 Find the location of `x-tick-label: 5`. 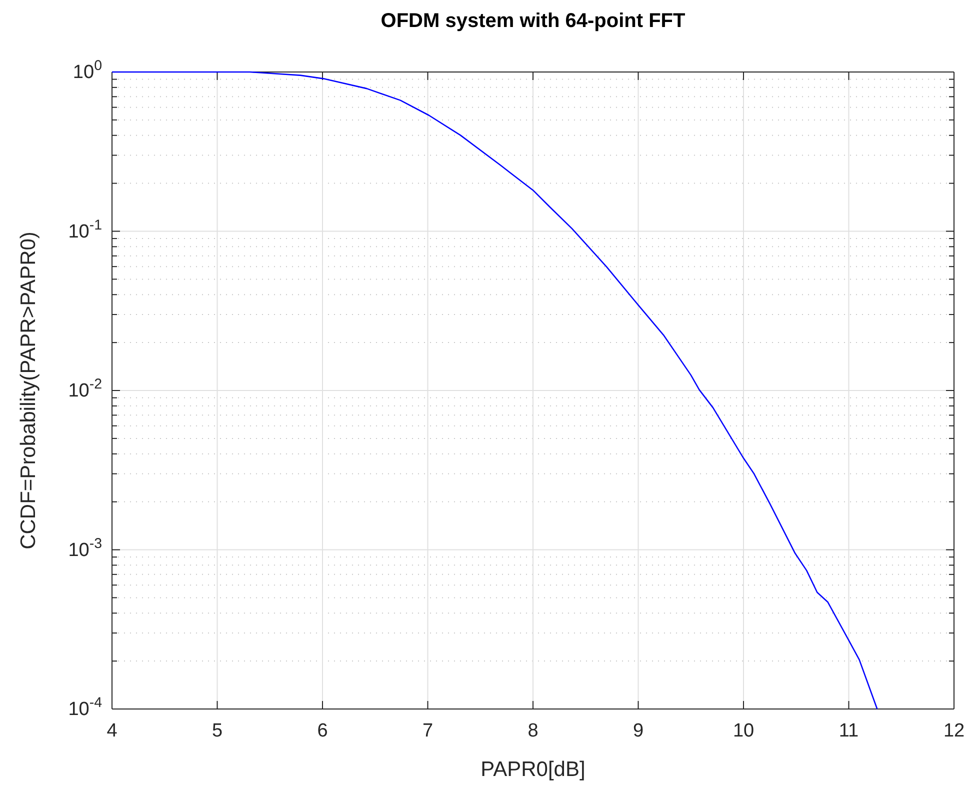

x-tick-label: 5 is located at coordinates (217, 731).